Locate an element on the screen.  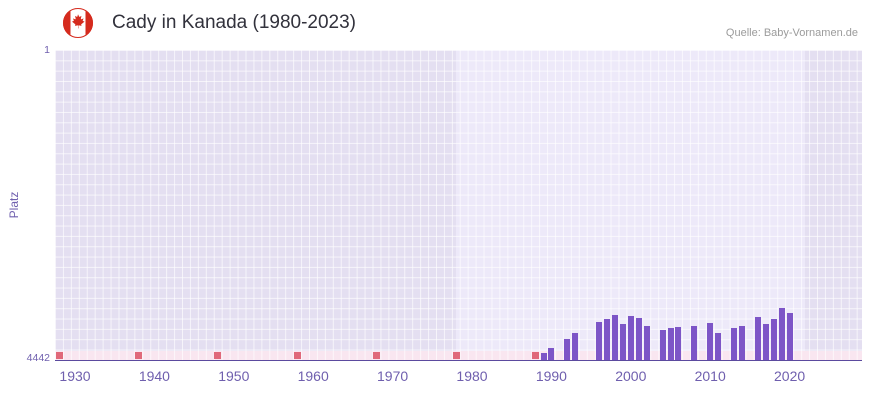
missing-data-marker-1988 is located at coordinates (535, 355).